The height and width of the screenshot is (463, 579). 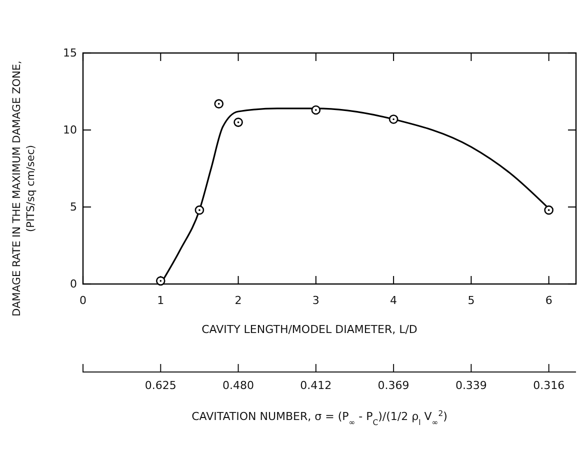 I want to click on x-tick-label: 1, so click(x=160, y=300).